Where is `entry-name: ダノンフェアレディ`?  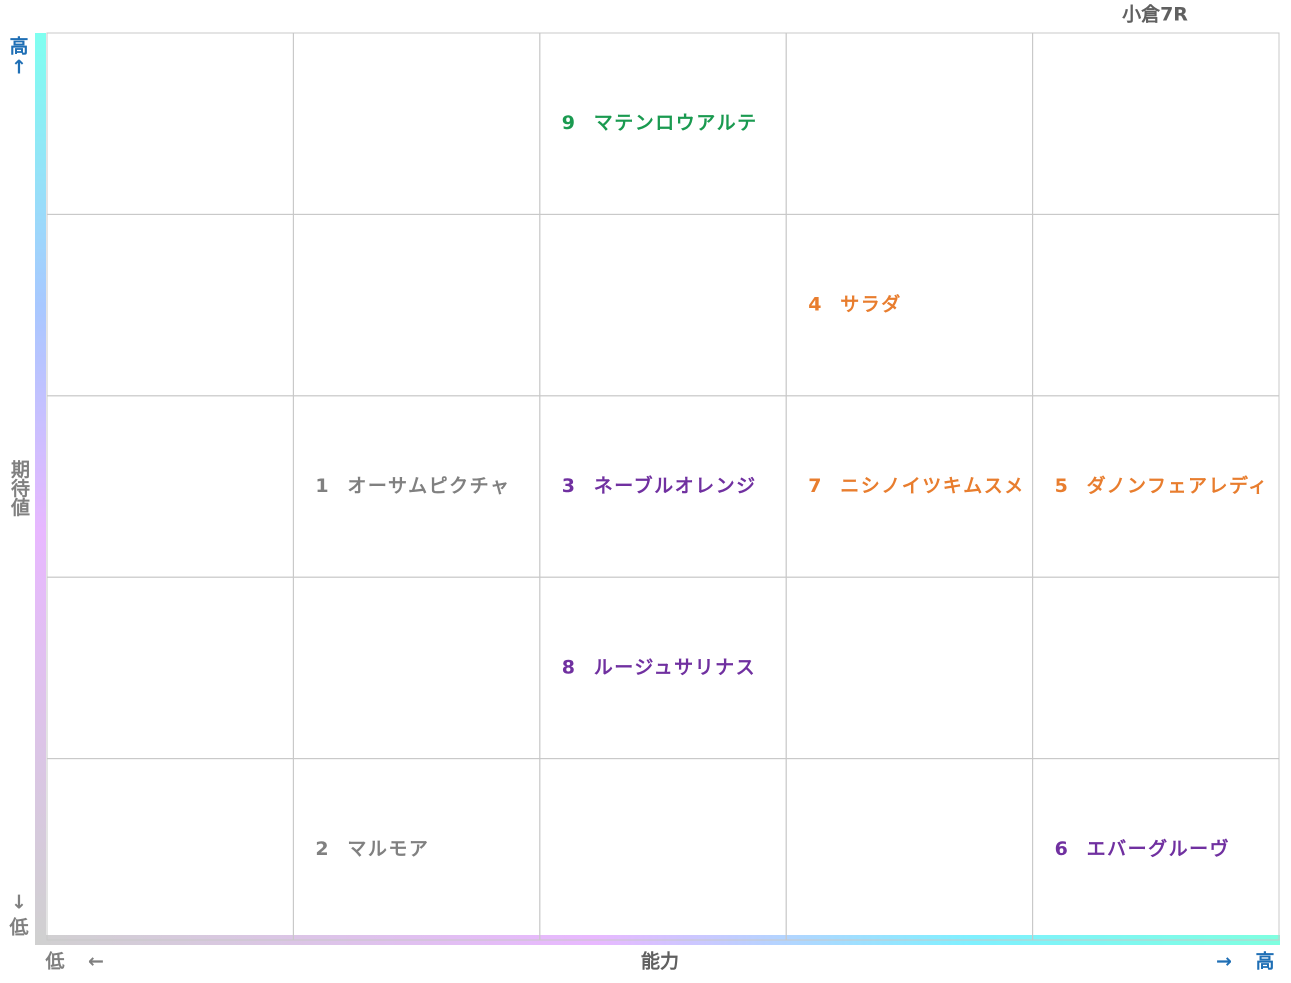
entry-name: ダノンフェアレディ is located at coordinates (1178, 485).